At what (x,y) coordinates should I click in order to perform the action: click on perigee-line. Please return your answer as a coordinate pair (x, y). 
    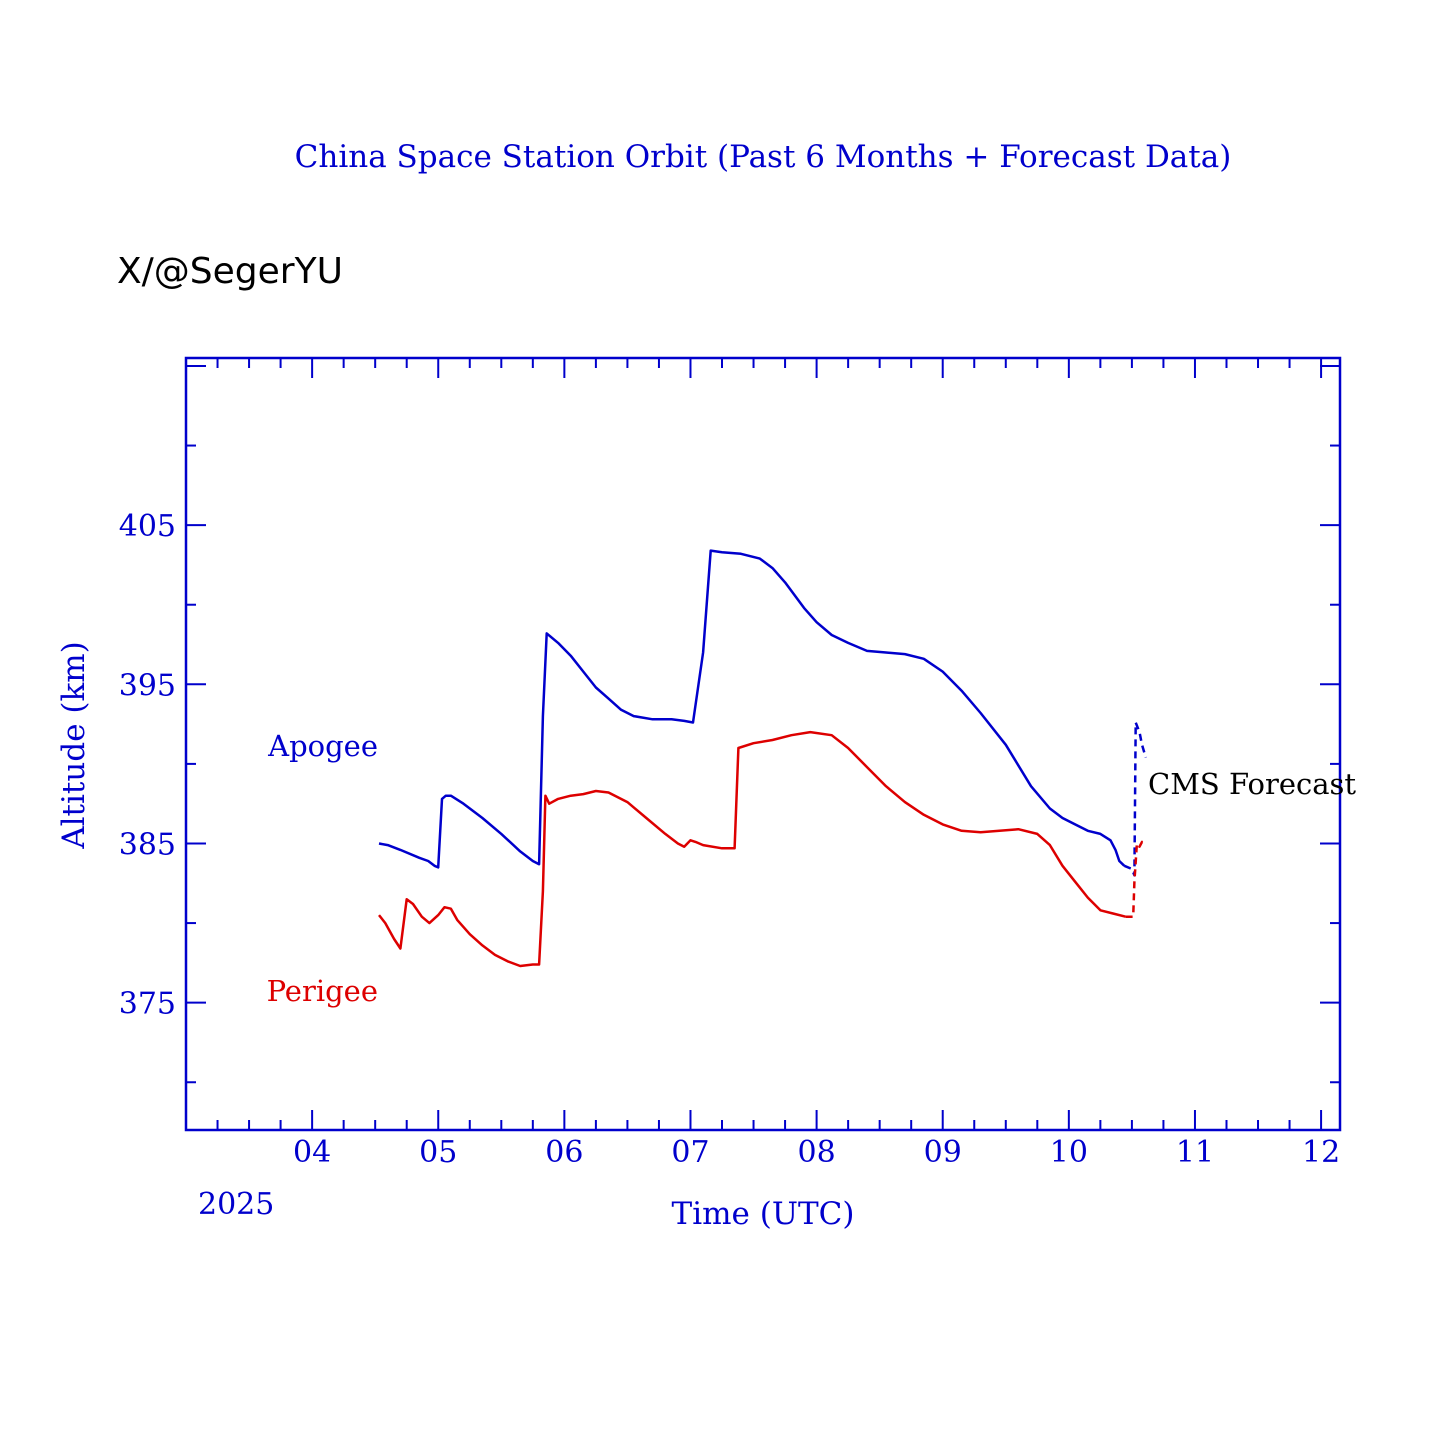
    Looking at the image, I should click on (752, 849).